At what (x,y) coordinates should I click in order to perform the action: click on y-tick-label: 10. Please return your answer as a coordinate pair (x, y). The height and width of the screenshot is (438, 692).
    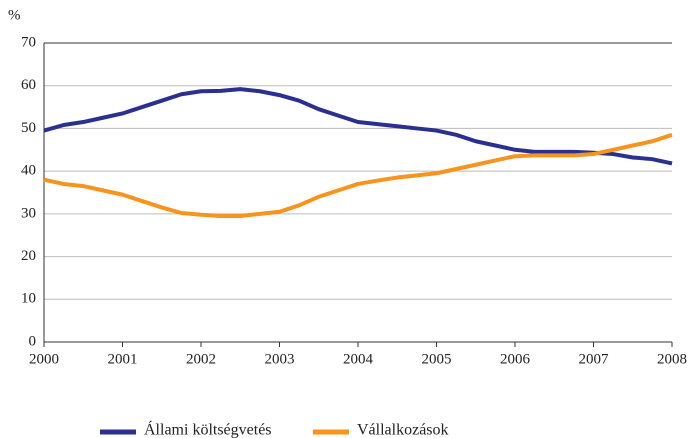
    Looking at the image, I should click on (28, 299).